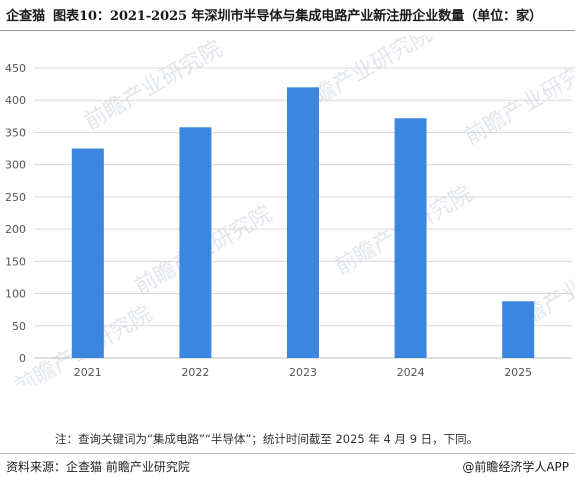  I want to click on y-tick-label: 300, so click(15, 165).